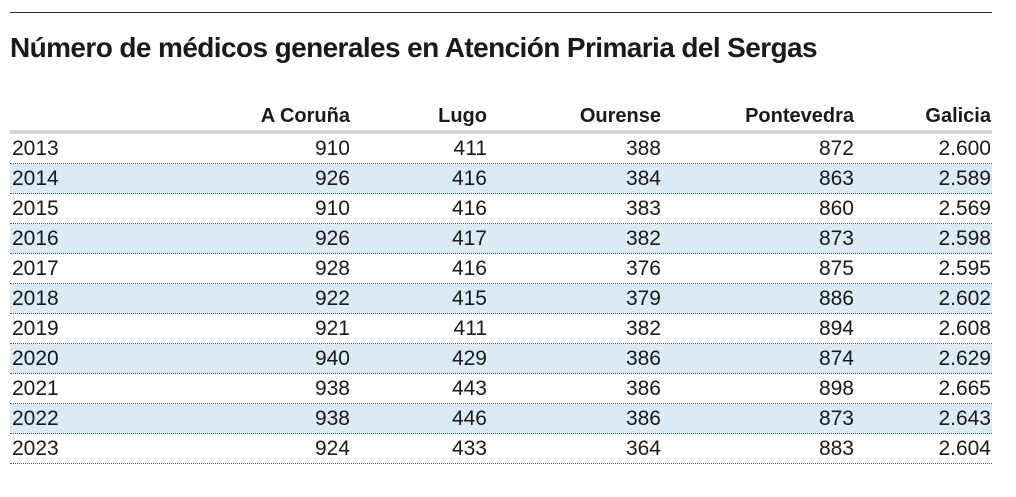 The height and width of the screenshot is (497, 1016). Describe the element at coordinates (469, 418) in the screenshot. I see `value-cell: 446` at that location.